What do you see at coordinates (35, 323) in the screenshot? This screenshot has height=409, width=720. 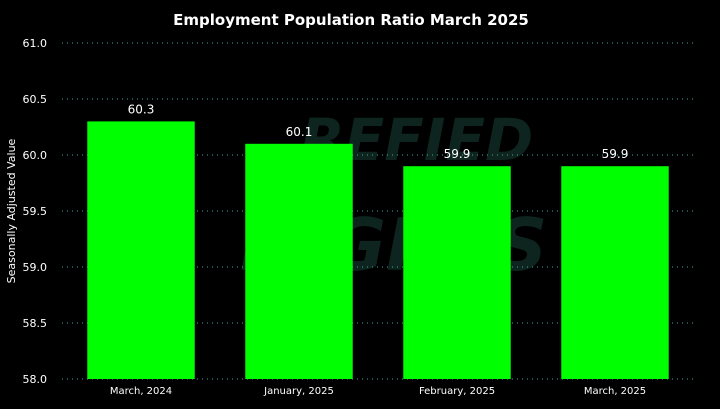 I see `y-tick-label: 58.5` at bounding box center [35, 323].